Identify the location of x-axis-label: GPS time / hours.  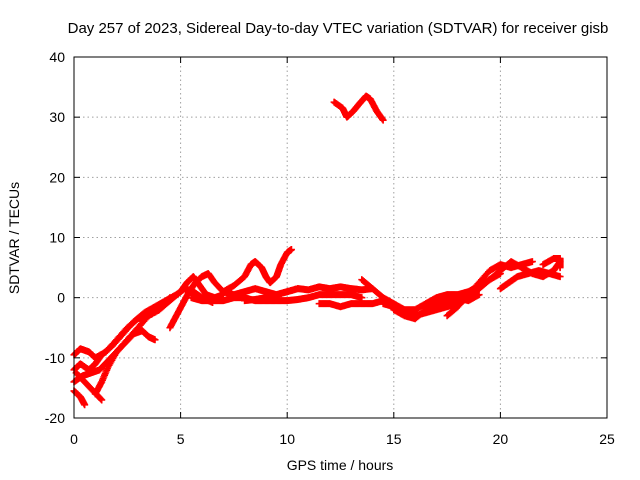
(340, 465).